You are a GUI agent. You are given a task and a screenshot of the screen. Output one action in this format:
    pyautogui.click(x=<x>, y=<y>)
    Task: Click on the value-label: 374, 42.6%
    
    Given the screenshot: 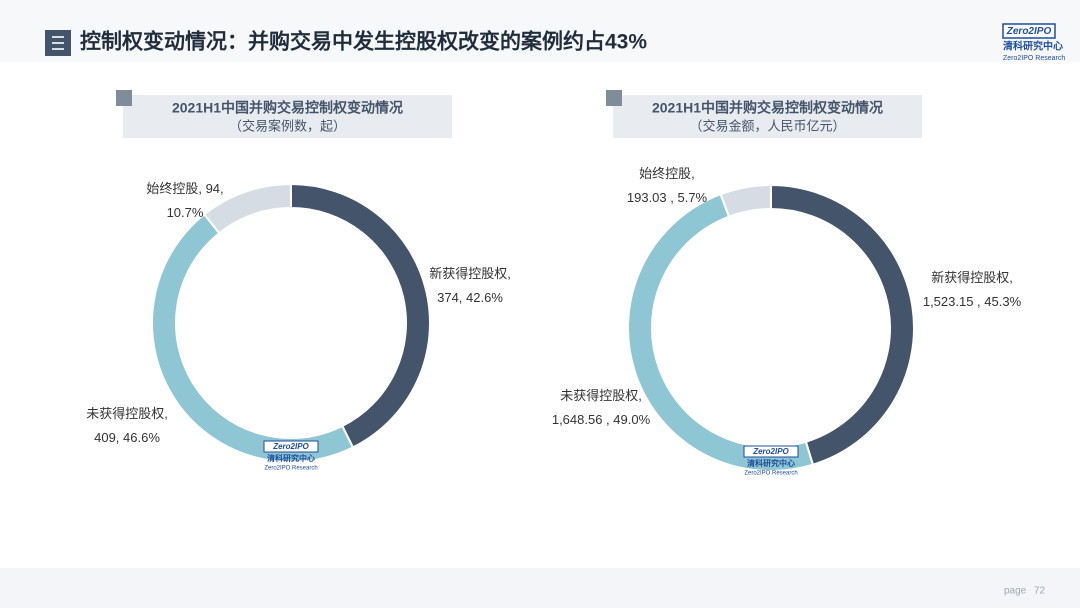 What is the action you would take?
    pyautogui.click(x=470, y=297)
    